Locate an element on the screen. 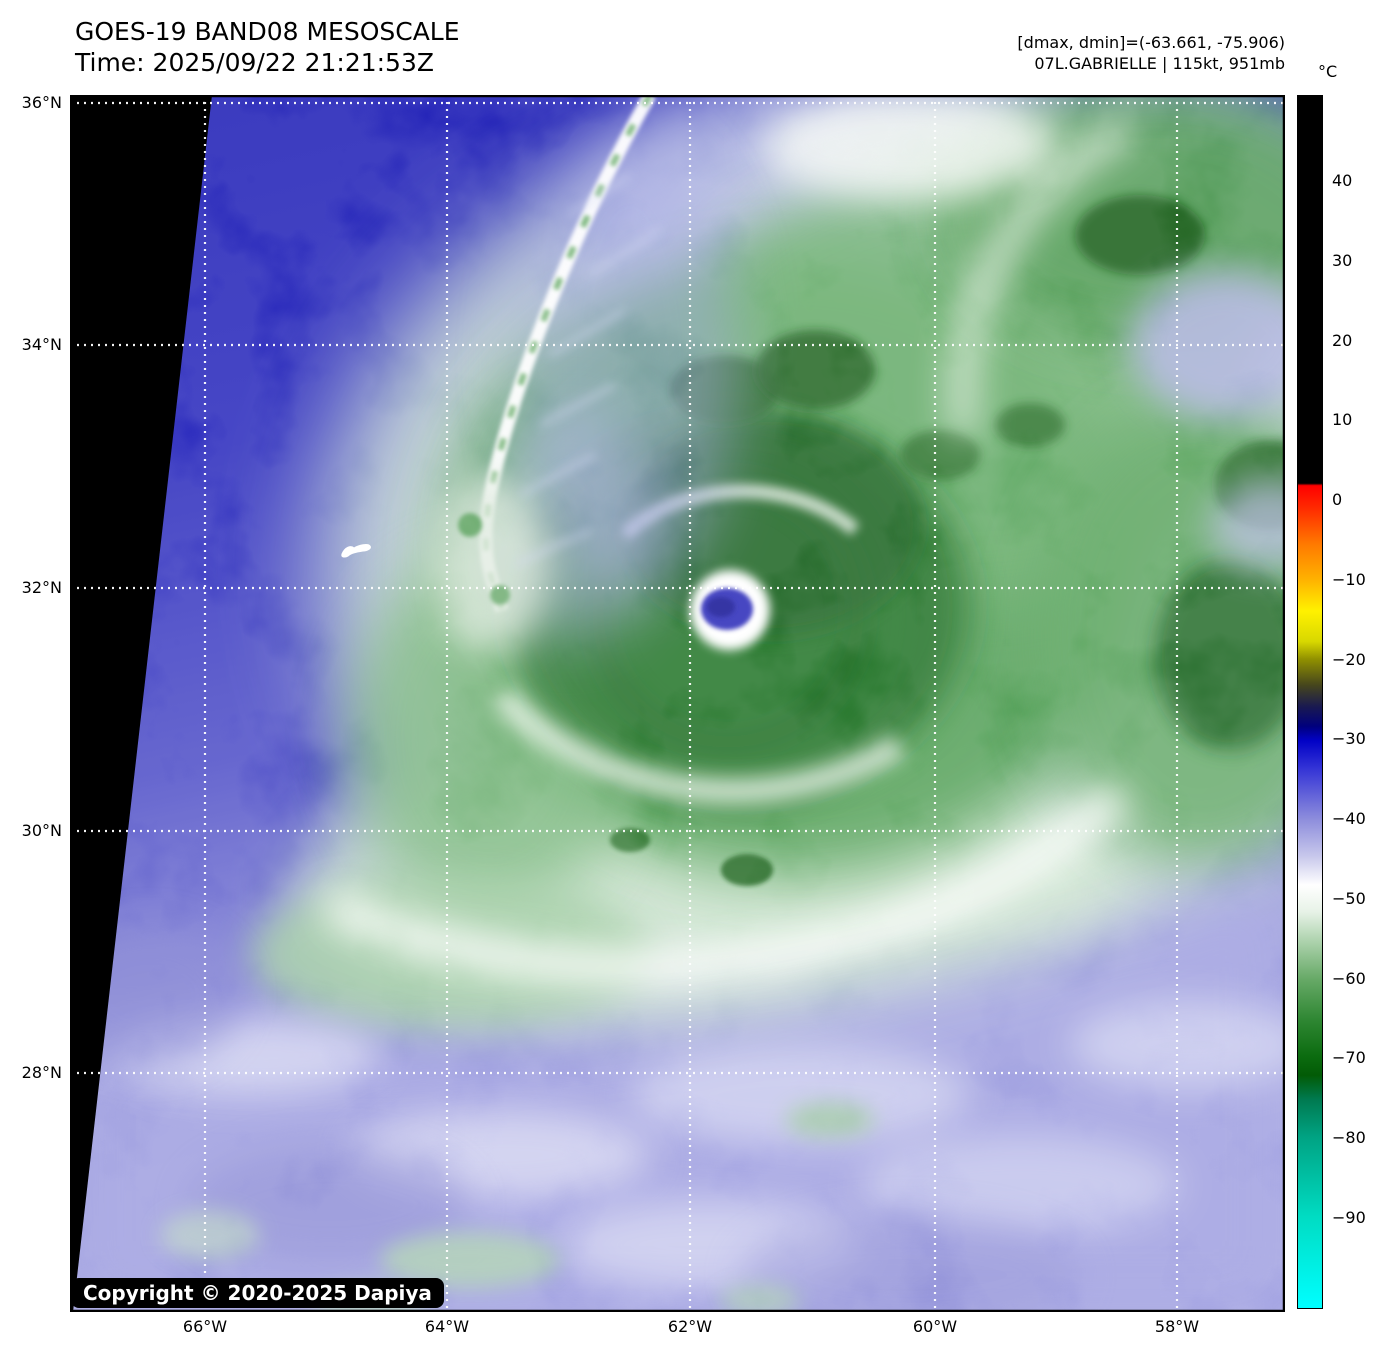  lon-tick-label: 60°W is located at coordinates (935, 1326).